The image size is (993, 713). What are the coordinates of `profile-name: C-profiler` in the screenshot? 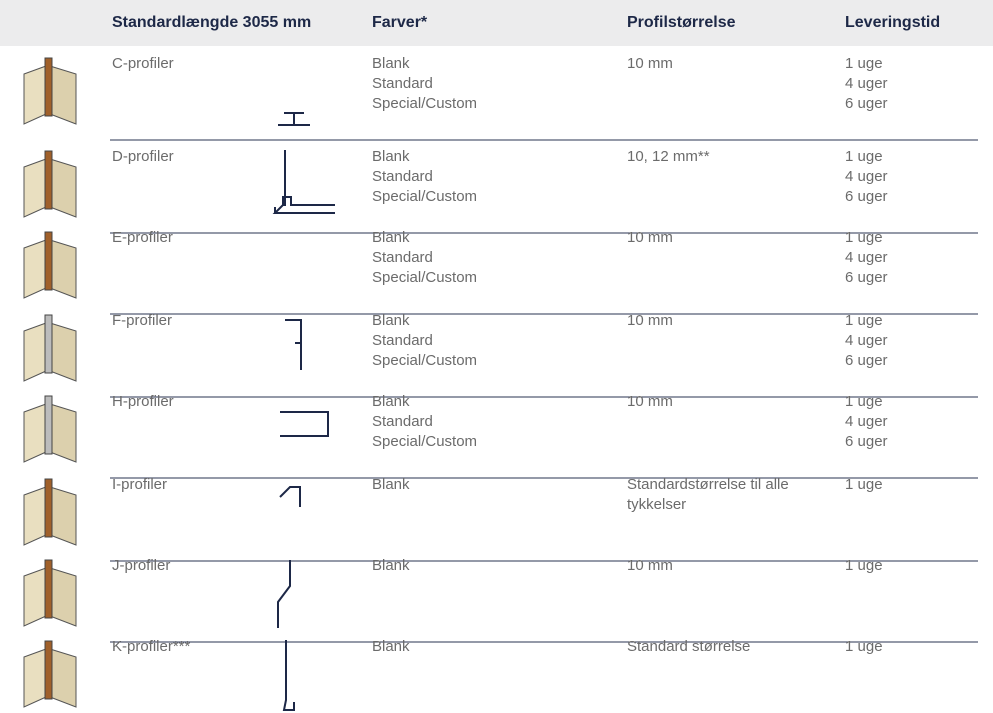 It's located at (143, 63).